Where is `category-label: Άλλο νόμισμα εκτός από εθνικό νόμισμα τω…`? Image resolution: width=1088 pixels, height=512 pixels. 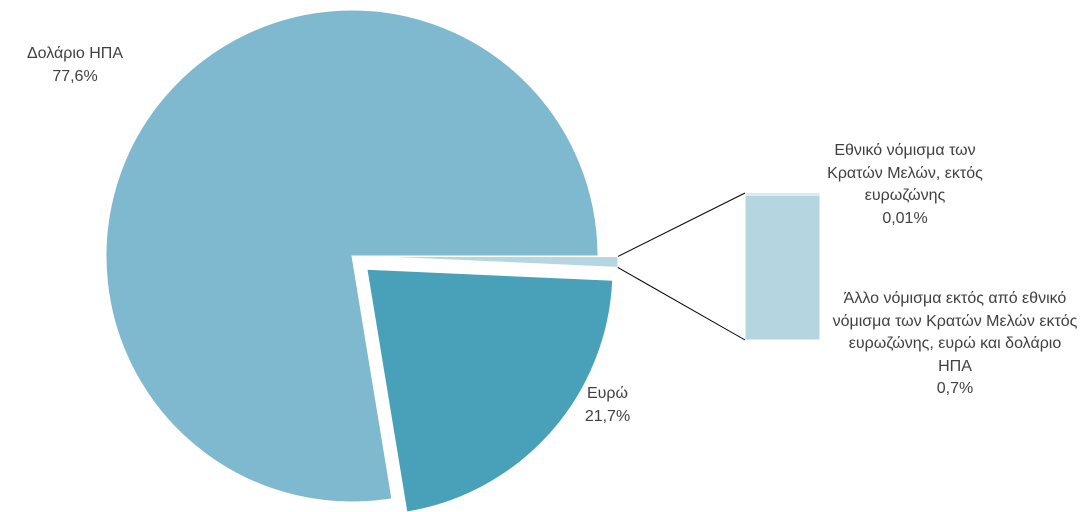 category-label: Άλλο νόμισμα εκτός από εθνικό νόμισμα τω… is located at coordinates (955, 332).